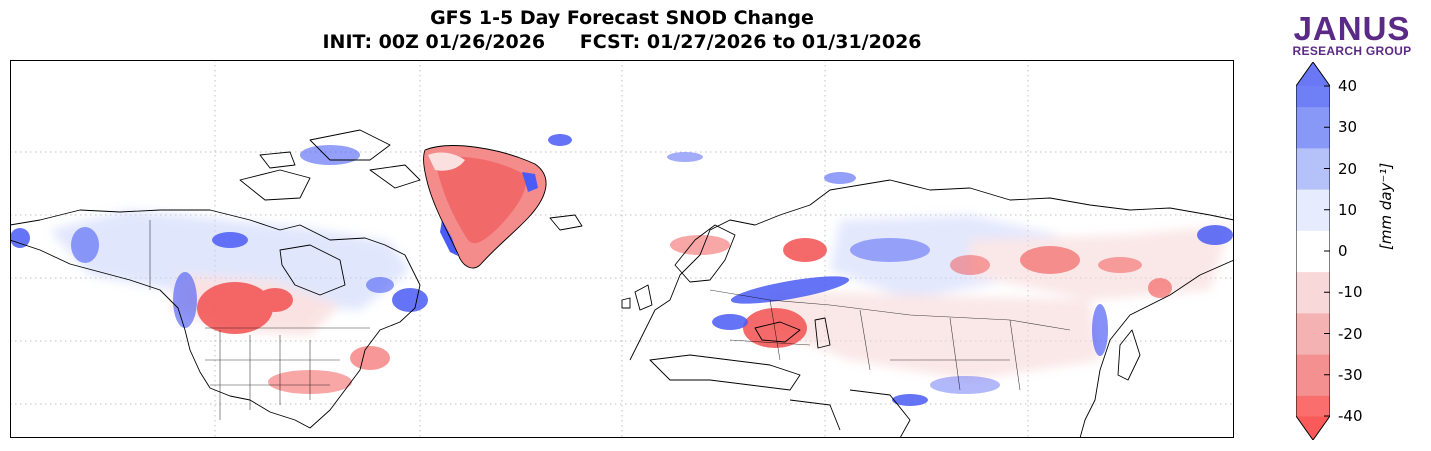 The image size is (1431, 451). I want to click on iceland, so click(566, 222).